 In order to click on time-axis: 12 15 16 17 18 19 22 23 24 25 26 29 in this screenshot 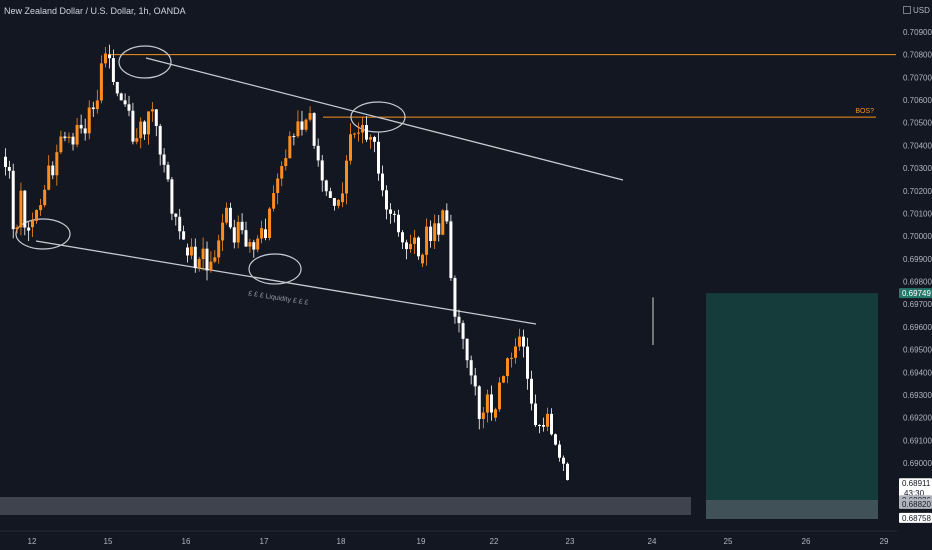, I will do `click(448, 538)`.